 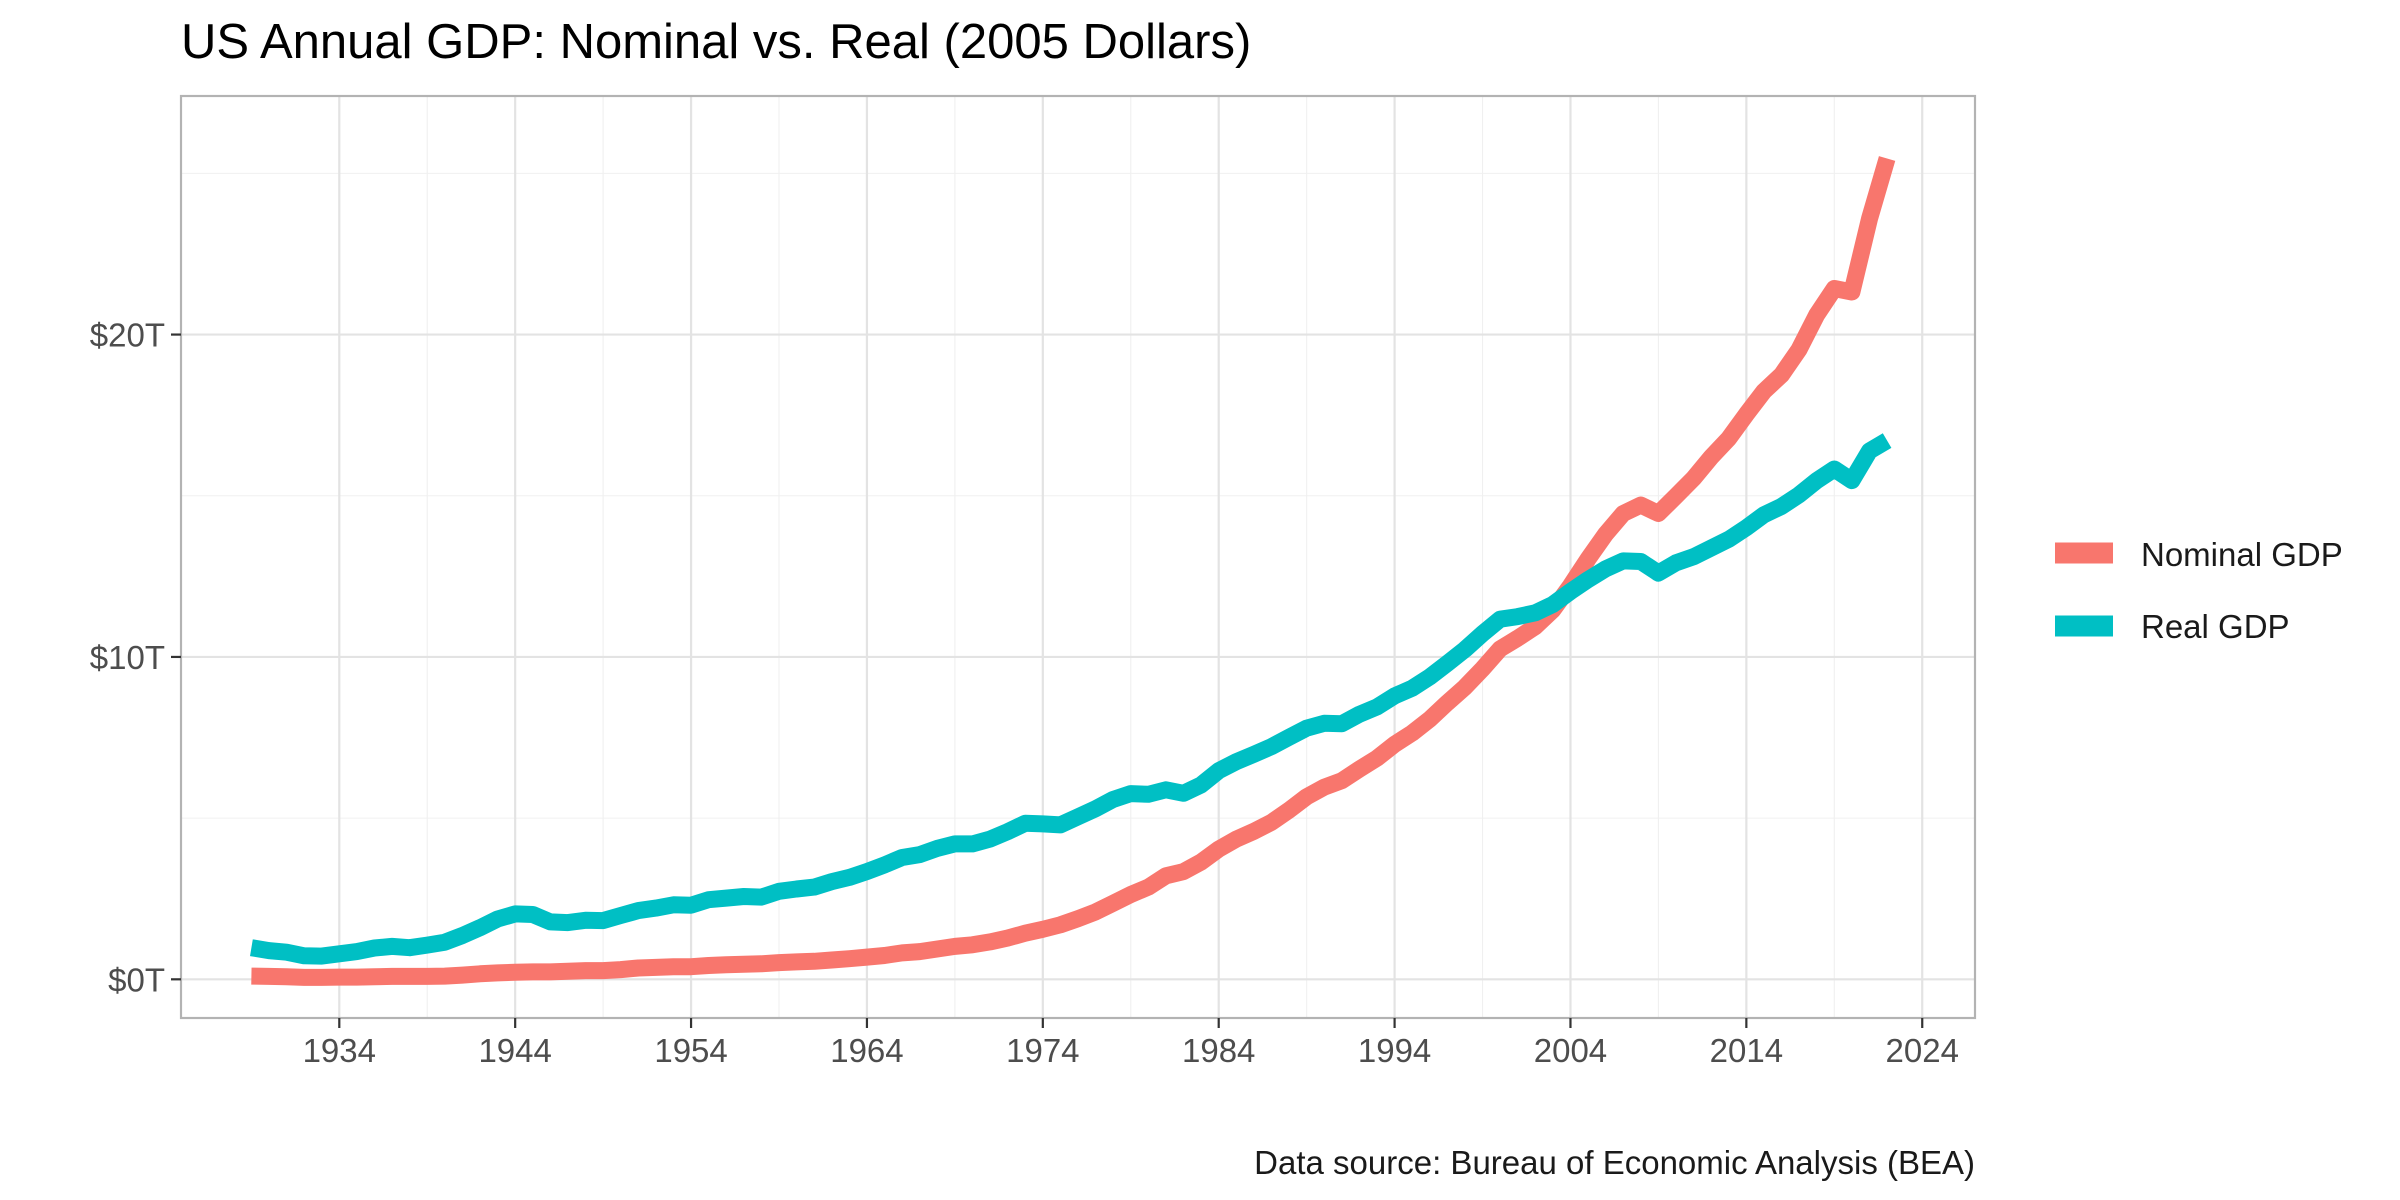 What do you see at coordinates (1394, 1050) in the screenshot?
I see `x-tick-label: 1994` at bounding box center [1394, 1050].